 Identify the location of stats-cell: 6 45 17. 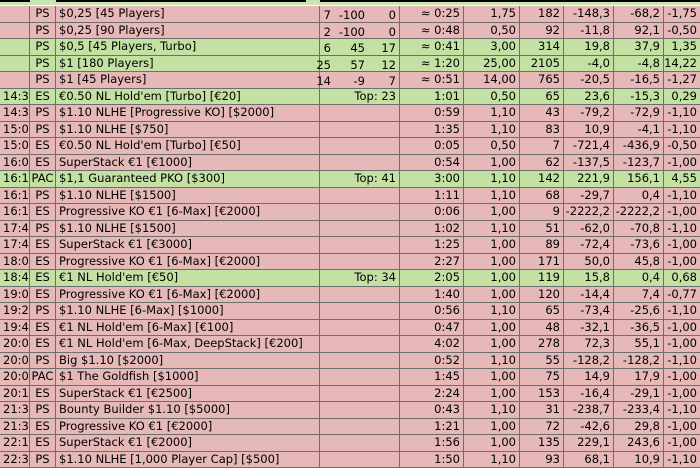
(349, 47).